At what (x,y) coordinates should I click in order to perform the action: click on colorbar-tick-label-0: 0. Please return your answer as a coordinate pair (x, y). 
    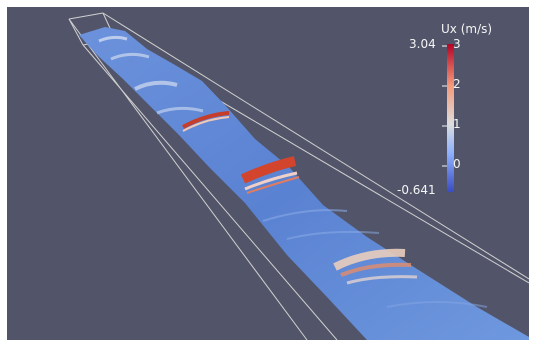
    Looking at the image, I should click on (457, 164).